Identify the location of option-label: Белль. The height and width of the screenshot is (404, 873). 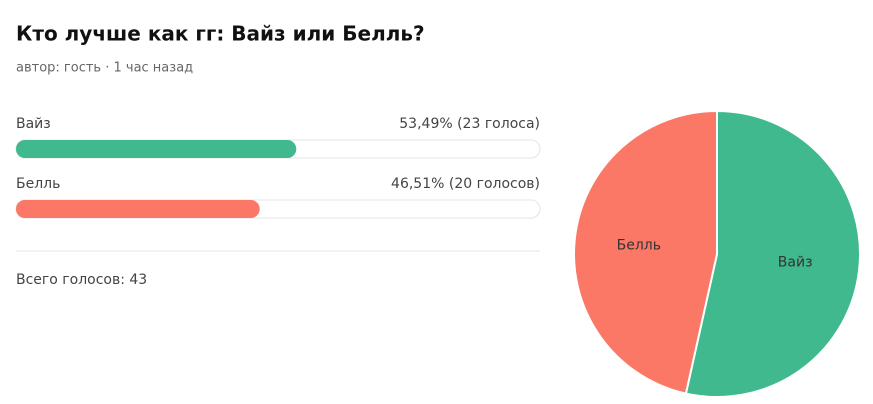
(38, 184).